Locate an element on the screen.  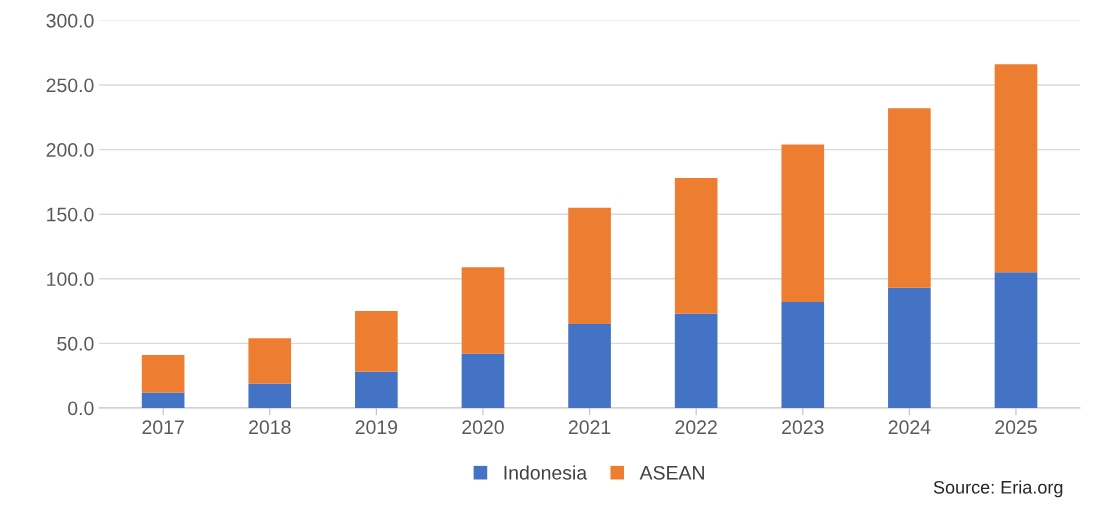
x-tick-label: 2024 is located at coordinates (909, 427).